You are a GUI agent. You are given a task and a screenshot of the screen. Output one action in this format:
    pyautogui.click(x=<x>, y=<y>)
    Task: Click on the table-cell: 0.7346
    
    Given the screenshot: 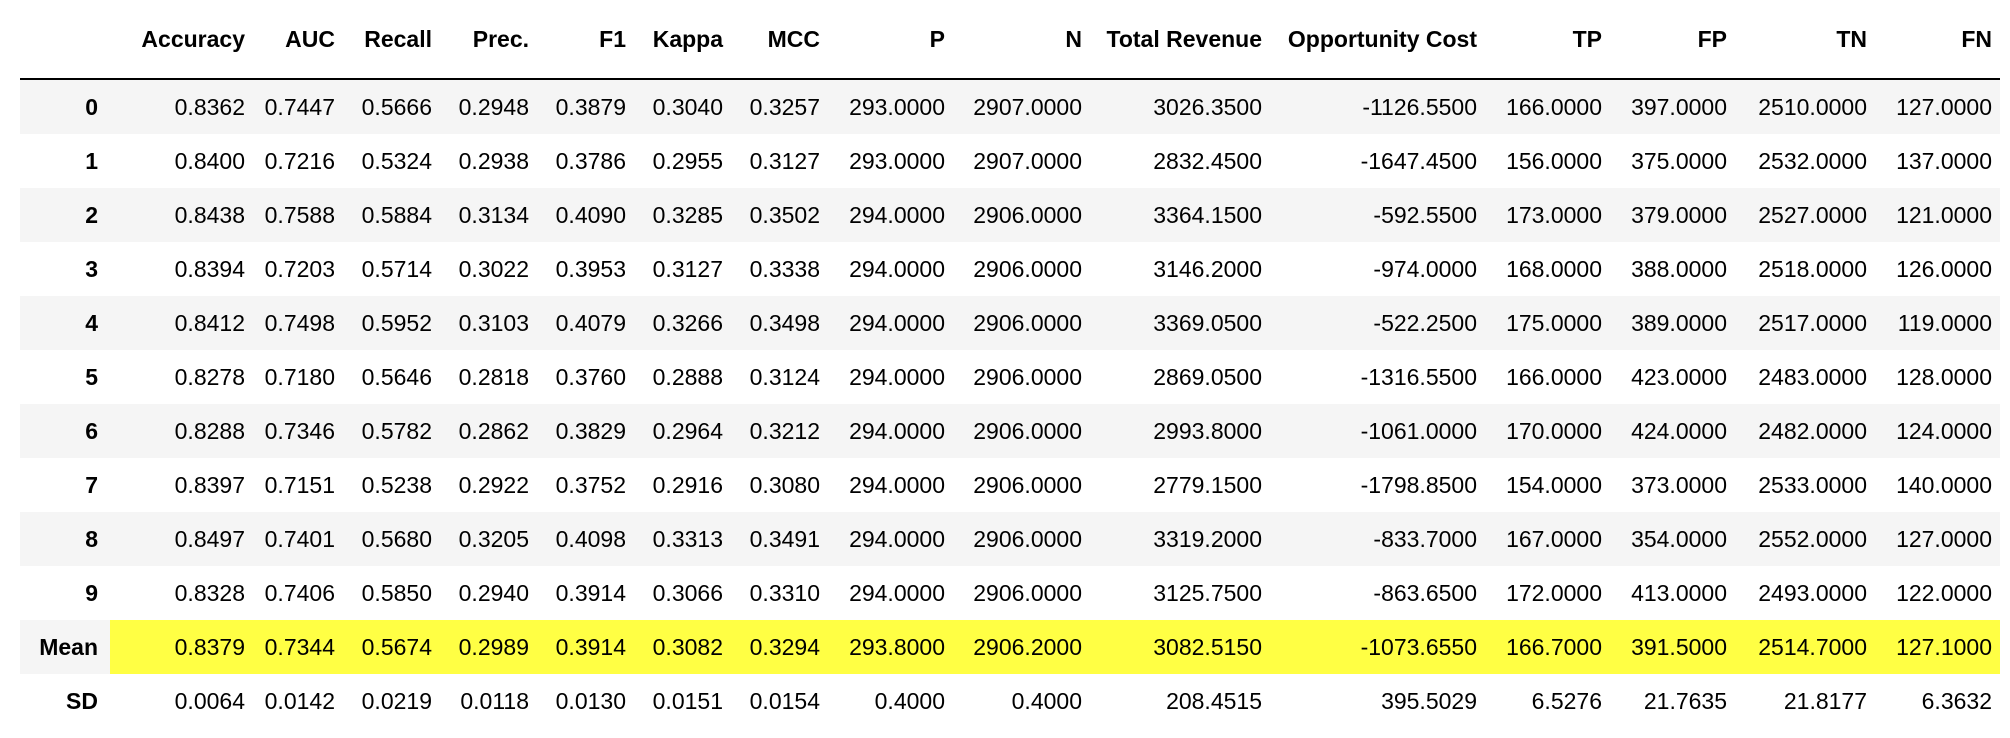 What is the action you would take?
    pyautogui.click(x=298, y=431)
    